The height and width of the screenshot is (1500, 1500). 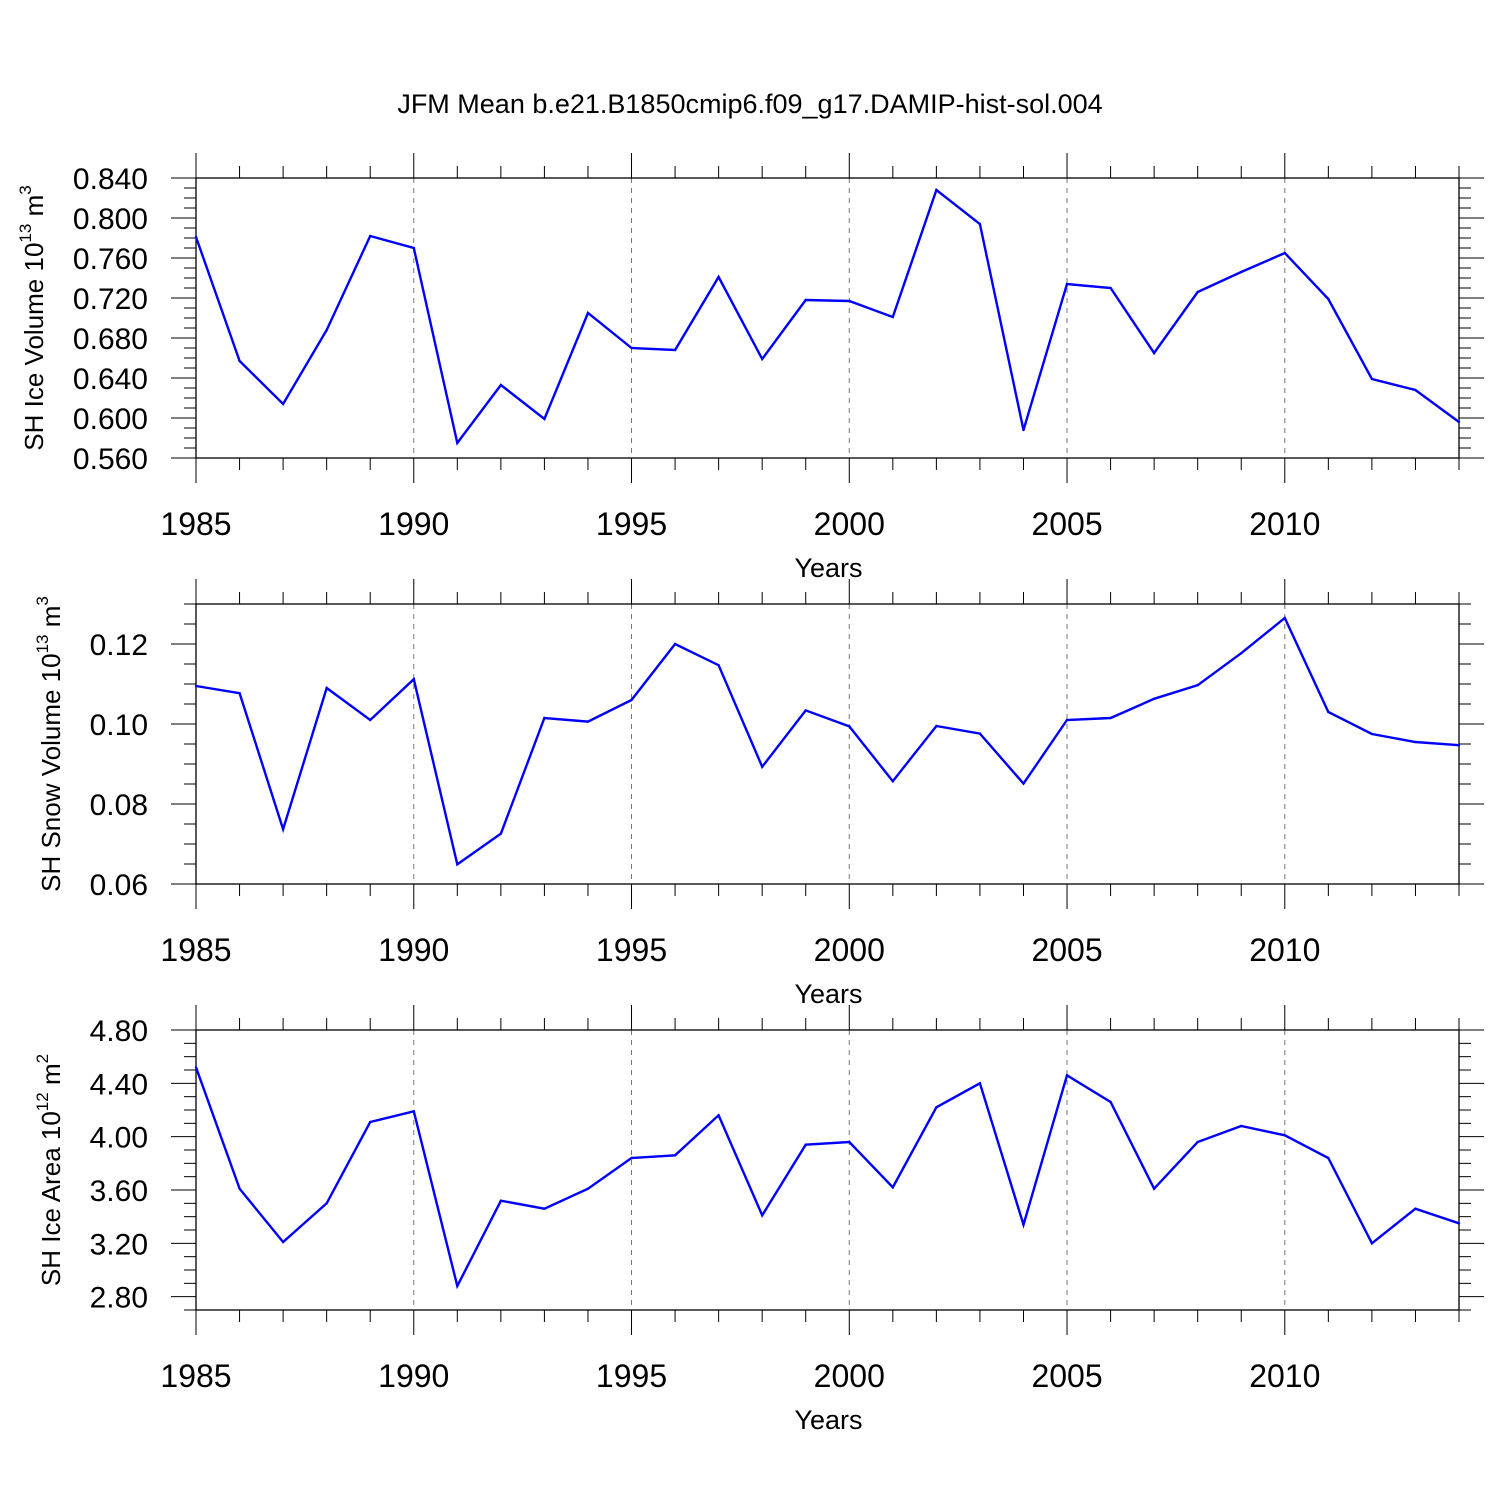 What do you see at coordinates (42, 1058) in the screenshot?
I see `y-axis-label-unit_exp: 2` at bounding box center [42, 1058].